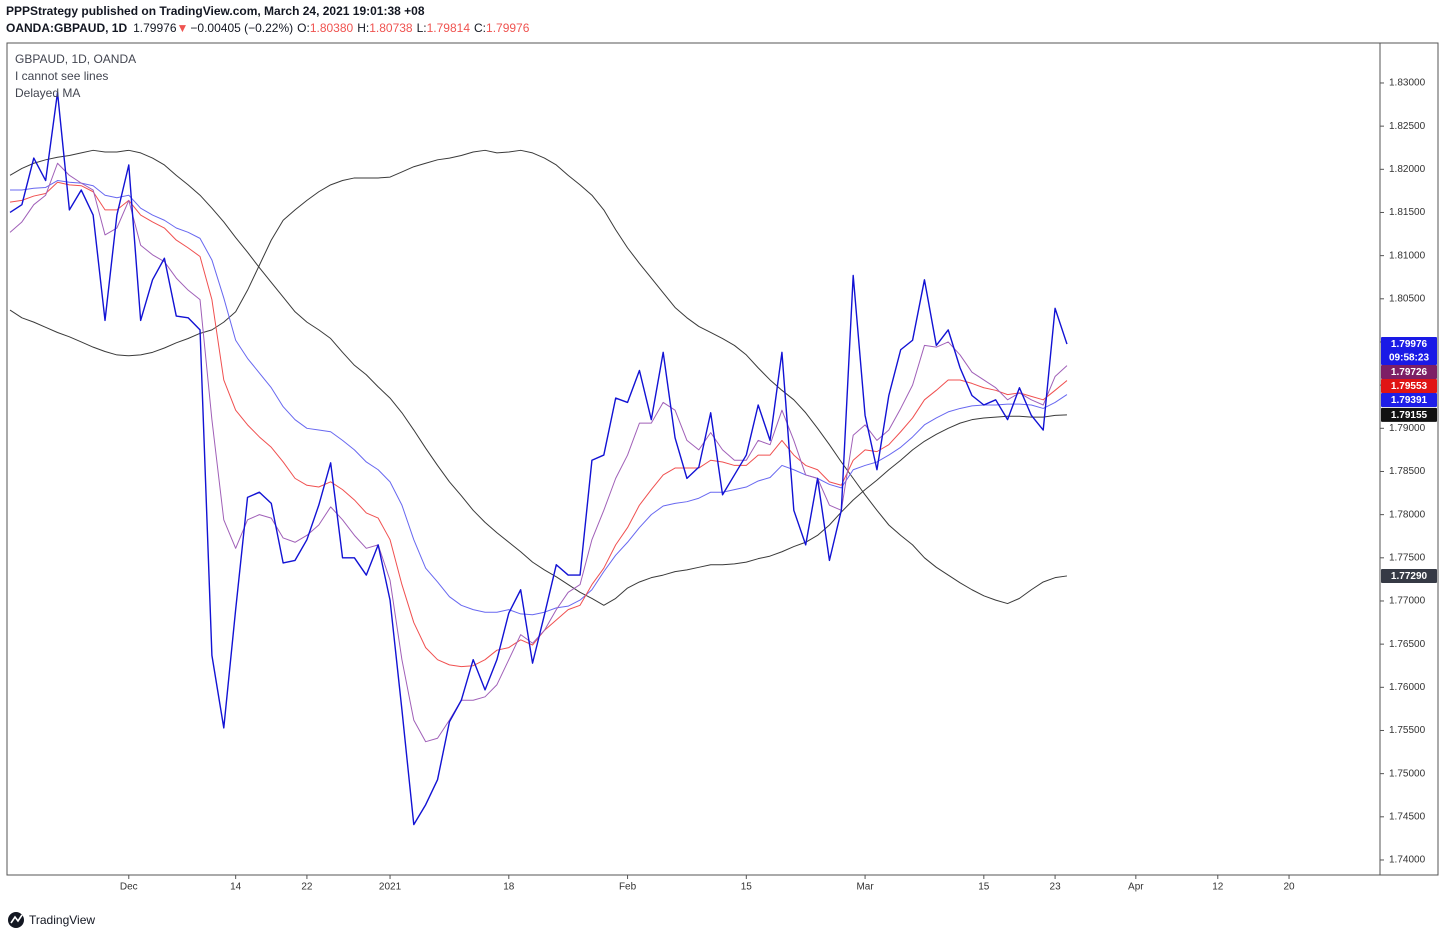 The image size is (1445, 939). What do you see at coordinates (1409, 358) in the screenshot?
I see `countdown: 09:58:23` at bounding box center [1409, 358].